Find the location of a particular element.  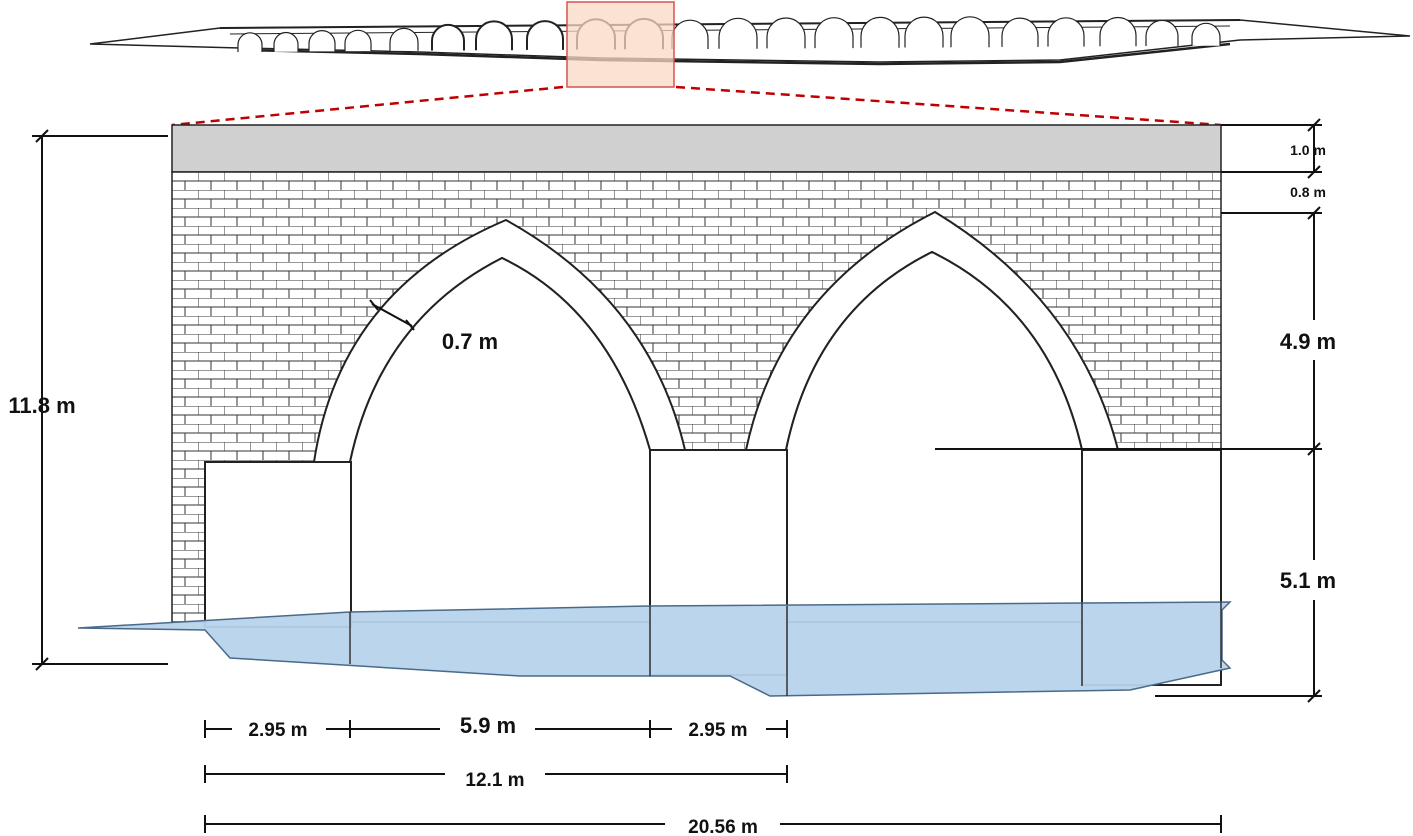

label-arch-rise: 4.9 m is located at coordinates (1308, 341).